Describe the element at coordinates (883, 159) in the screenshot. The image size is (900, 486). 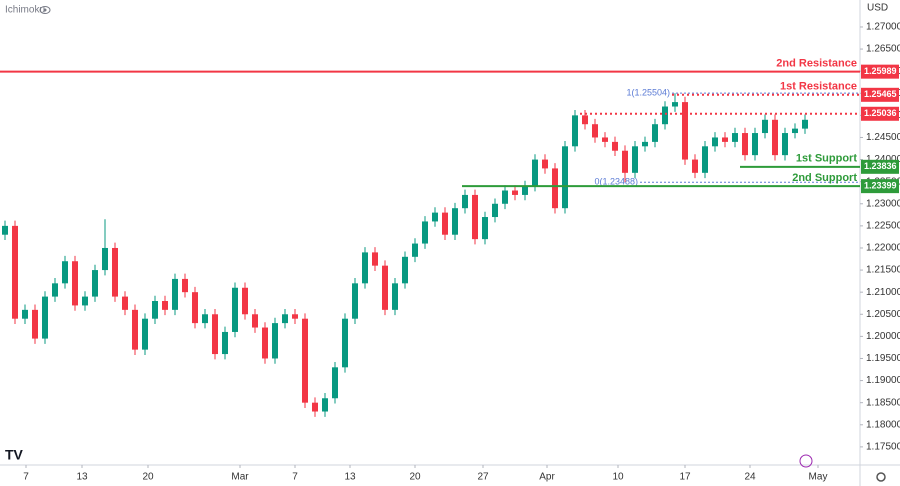
I see `y-tick-label: 1.24000` at that location.